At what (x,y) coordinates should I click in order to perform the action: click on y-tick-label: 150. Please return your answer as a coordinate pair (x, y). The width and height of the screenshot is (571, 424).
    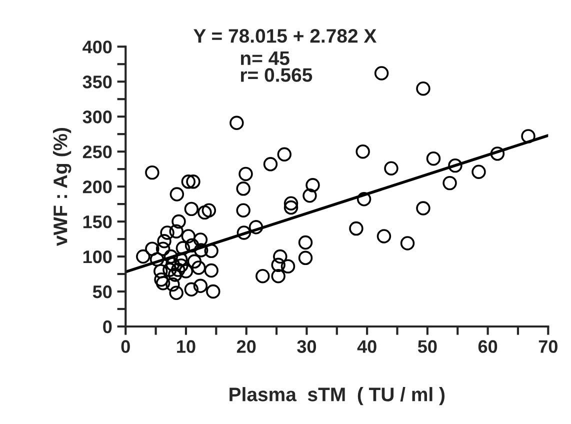
    Looking at the image, I should click on (97, 221).